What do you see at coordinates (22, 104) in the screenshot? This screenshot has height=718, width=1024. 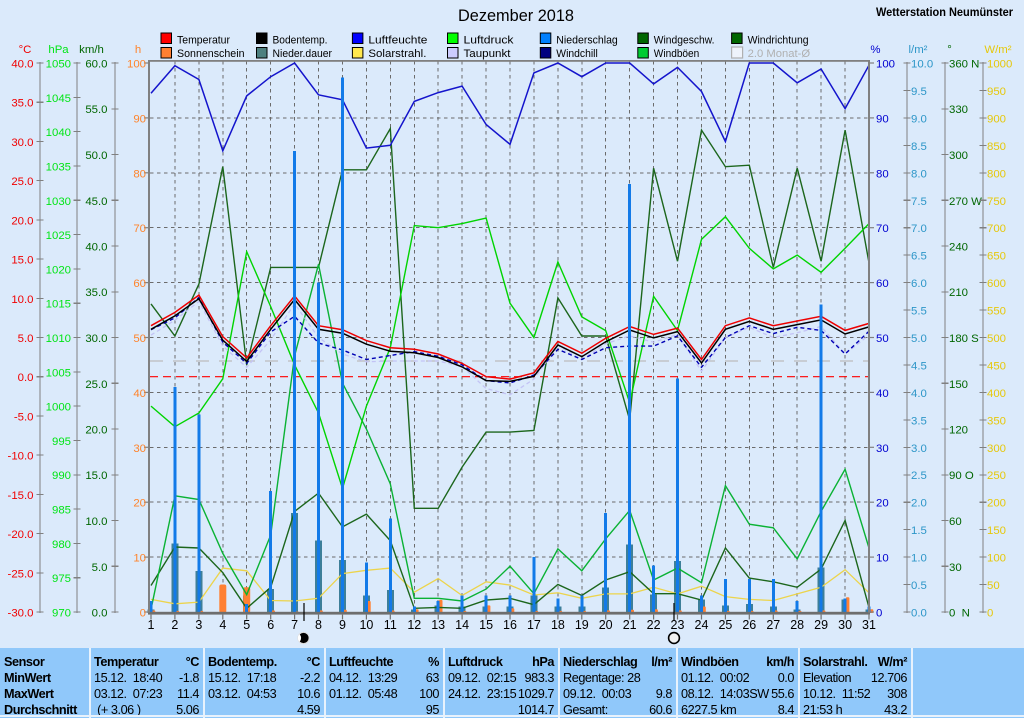 I see `svg-text: 35.0` at bounding box center [22, 104].